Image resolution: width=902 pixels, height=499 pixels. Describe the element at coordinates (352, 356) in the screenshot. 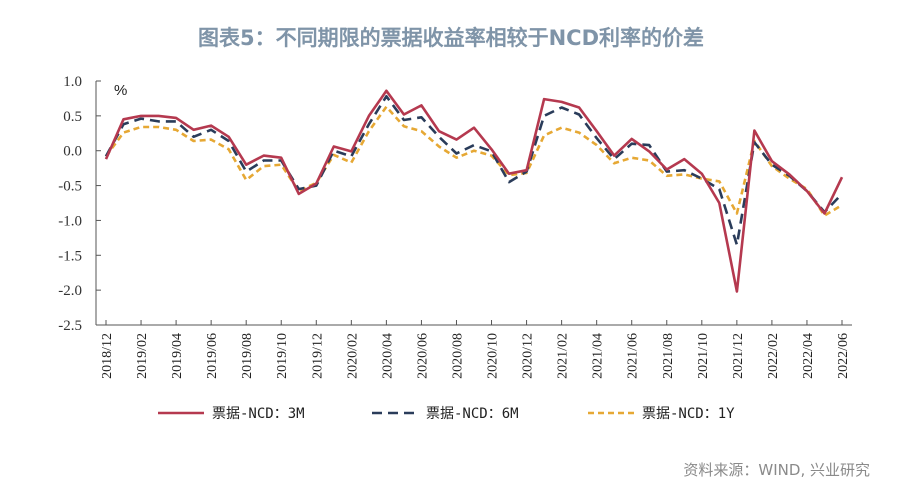

I see `x-tick-label: 2020/02` at that location.